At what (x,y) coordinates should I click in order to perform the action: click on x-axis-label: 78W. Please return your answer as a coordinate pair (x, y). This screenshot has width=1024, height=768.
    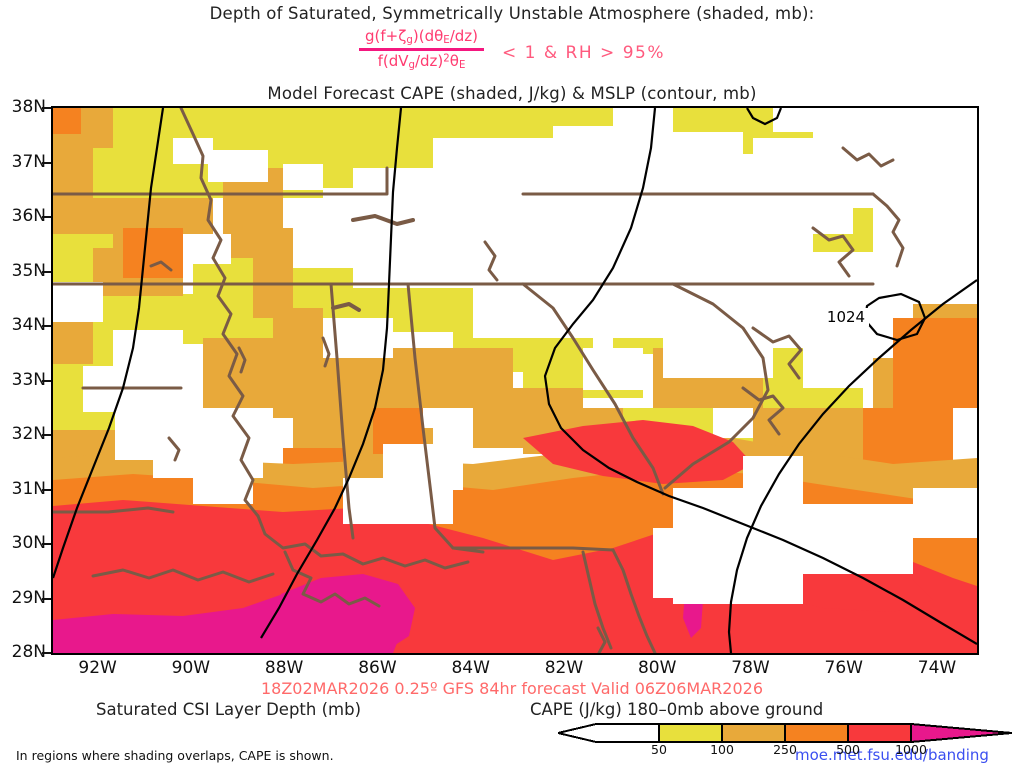
    Looking at the image, I should click on (750, 668).